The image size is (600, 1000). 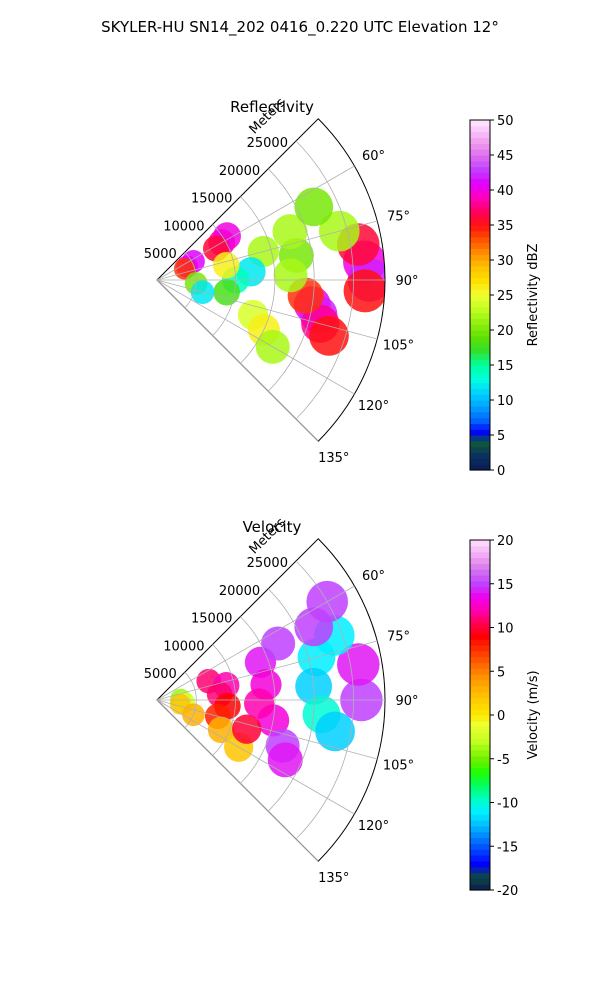 I want to click on reflectivity-colorbar-ticks: 0 5 10 15 20 25 30 35 40 45 50, so click(x=502, y=296).